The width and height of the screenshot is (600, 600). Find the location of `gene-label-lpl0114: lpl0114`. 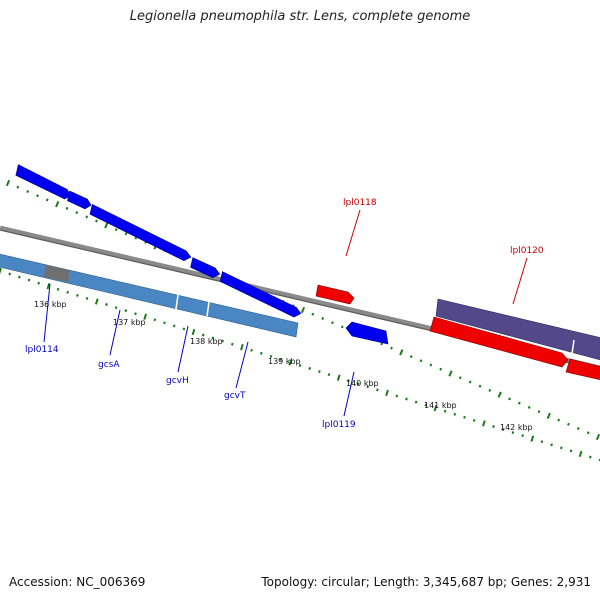

gene-label-lpl0114: lpl0114 is located at coordinates (42, 350).